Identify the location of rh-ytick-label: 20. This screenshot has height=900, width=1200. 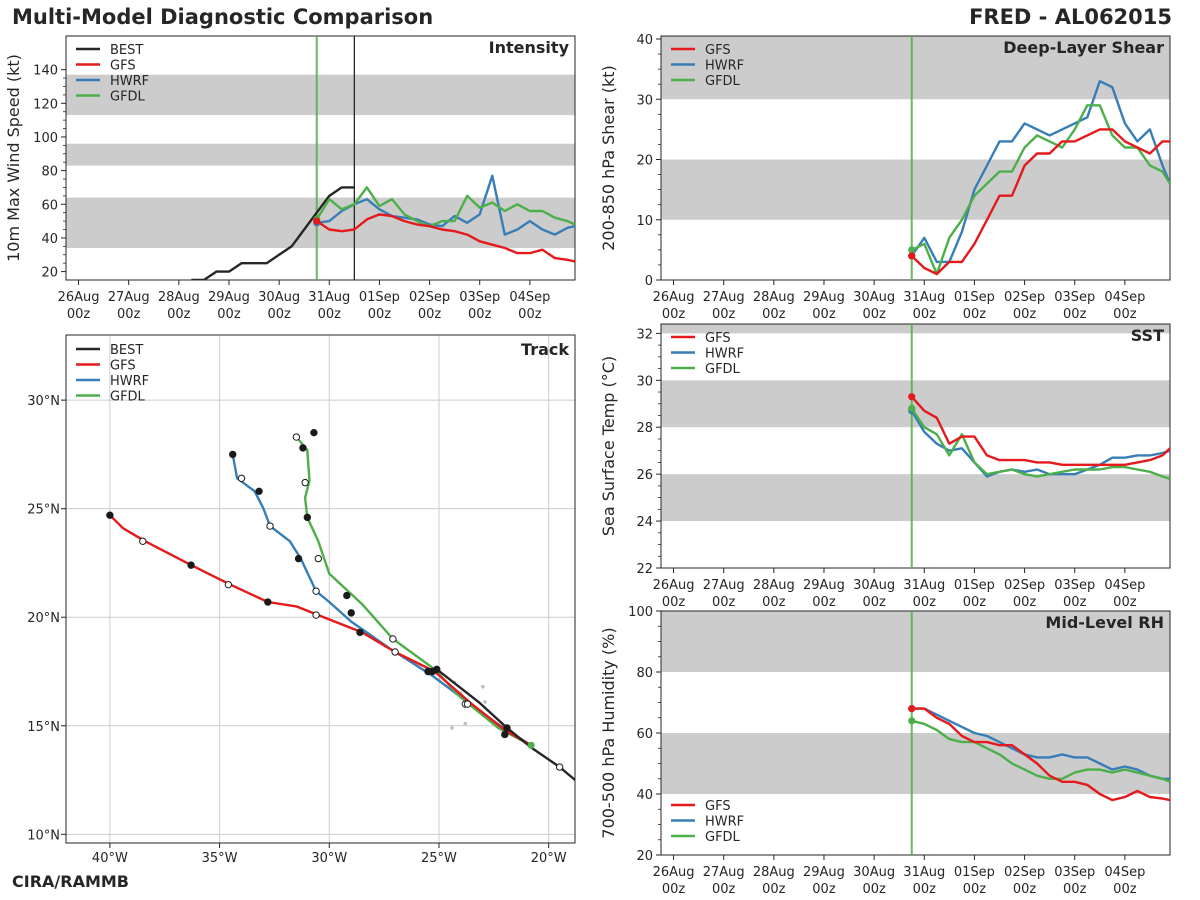
(644, 856).